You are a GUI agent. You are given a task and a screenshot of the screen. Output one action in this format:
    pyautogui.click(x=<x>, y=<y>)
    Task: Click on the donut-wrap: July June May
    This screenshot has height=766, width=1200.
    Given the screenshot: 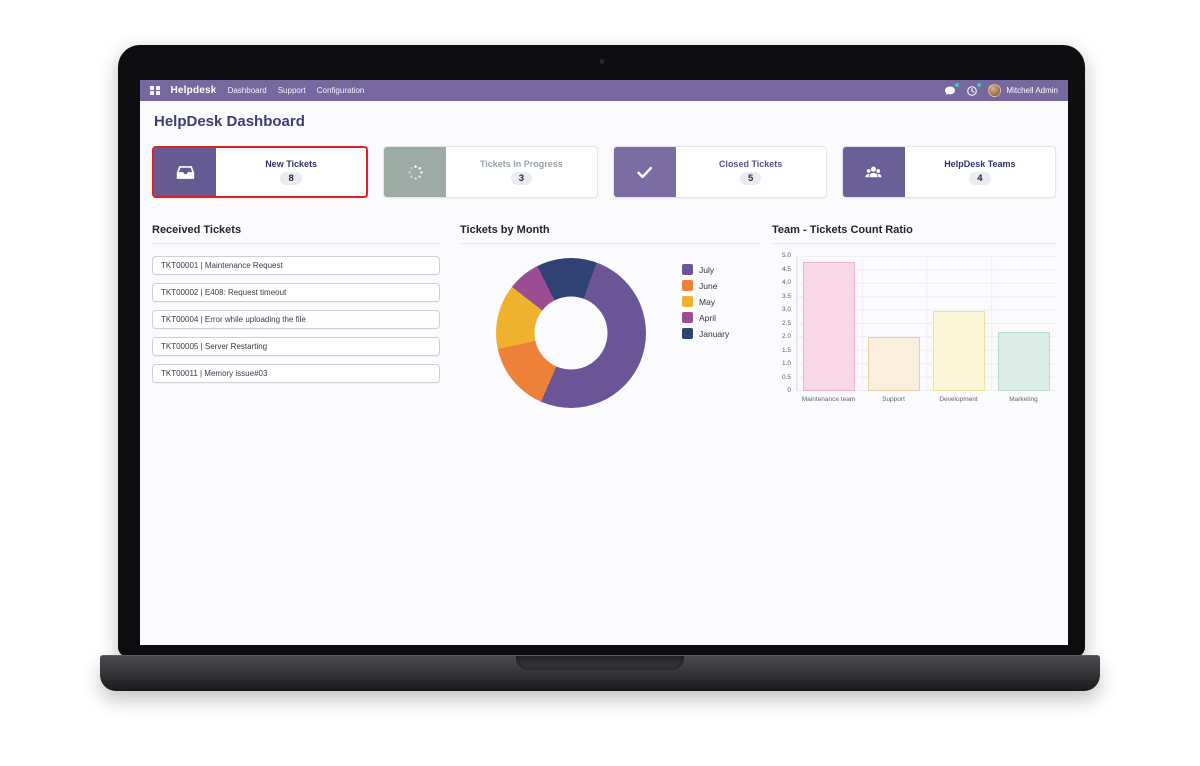 What is the action you would take?
    pyautogui.click(x=610, y=333)
    